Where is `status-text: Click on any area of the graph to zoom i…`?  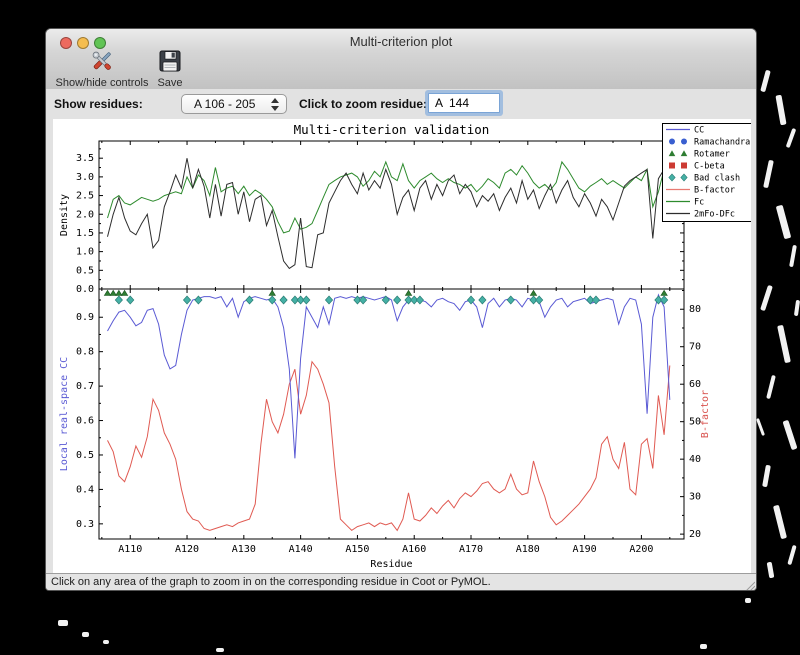
status-text: Click on any area of the graph to zoom i… is located at coordinates (271, 582).